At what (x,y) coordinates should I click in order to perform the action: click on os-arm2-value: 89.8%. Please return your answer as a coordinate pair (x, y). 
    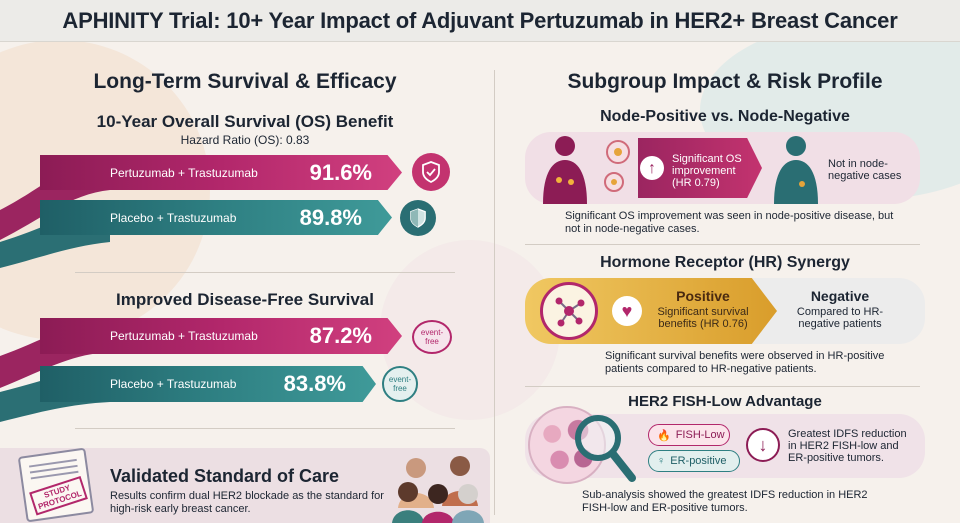
    Looking at the image, I should click on (330, 217).